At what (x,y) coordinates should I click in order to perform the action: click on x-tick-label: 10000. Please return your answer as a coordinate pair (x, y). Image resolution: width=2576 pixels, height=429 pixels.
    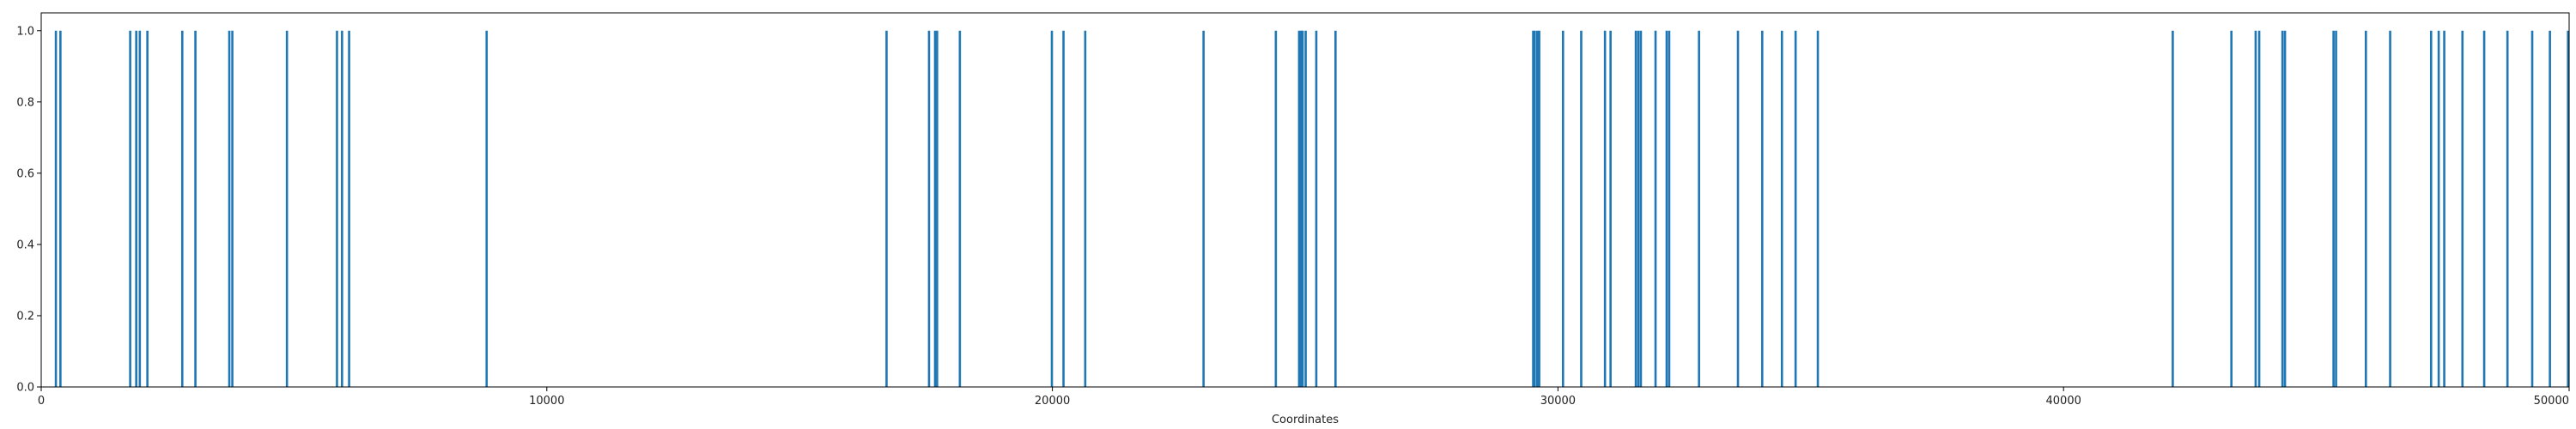
    Looking at the image, I should click on (546, 401).